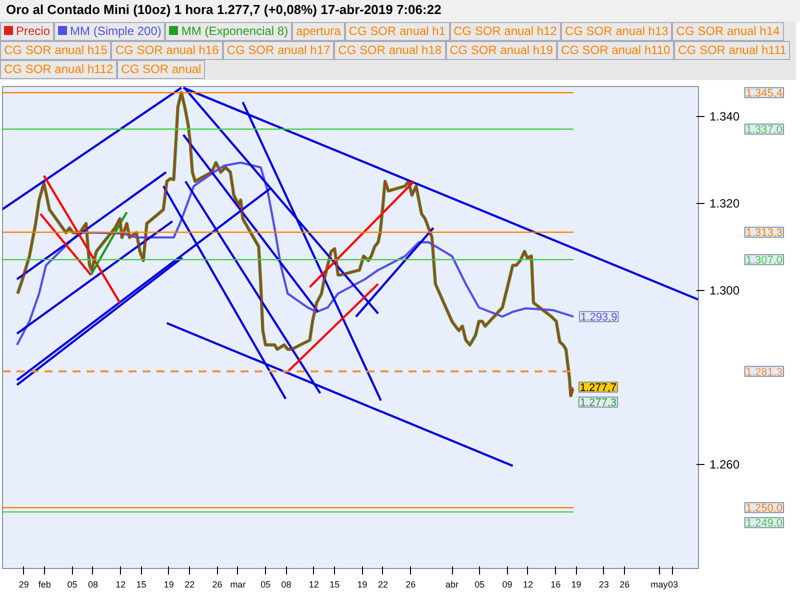 The image size is (800, 600). I want to click on text: CG SOR anual h19, so click(501, 50).